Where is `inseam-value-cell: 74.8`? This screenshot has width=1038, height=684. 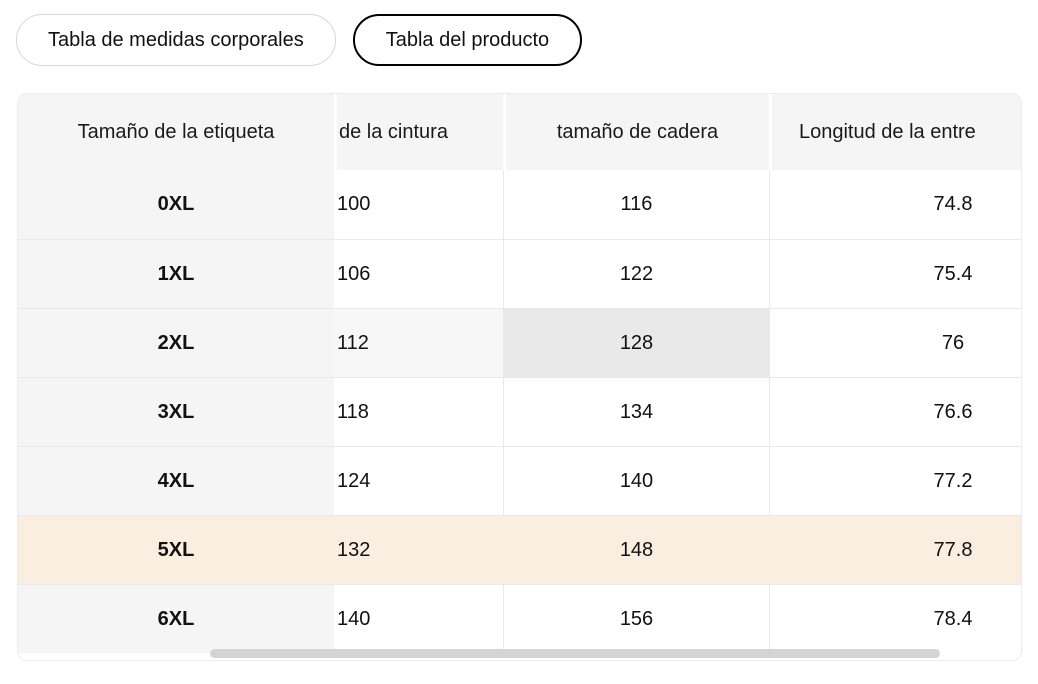 inseam-value-cell: 74.8 is located at coordinates (895, 204).